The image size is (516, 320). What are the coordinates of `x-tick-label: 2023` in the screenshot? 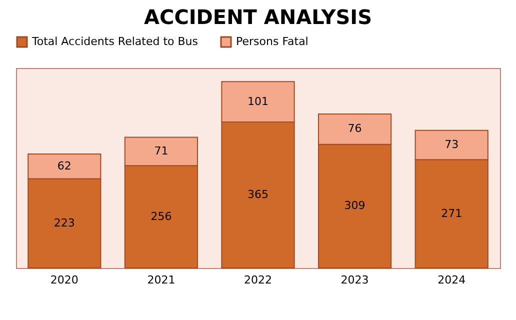 It's located at (354, 280).